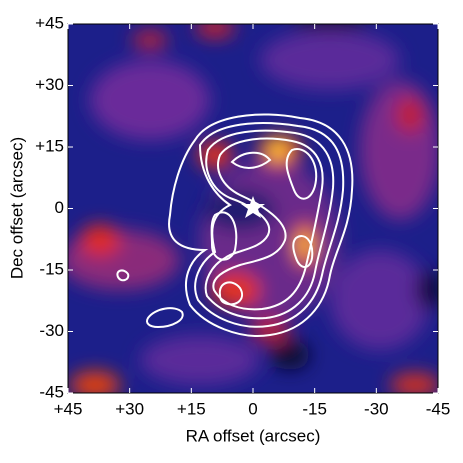 The height and width of the screenshot is (463, 463). Describe the element at coordinates (49, 145) in the screenshot. I see `y-tick-label: +15` at that location.